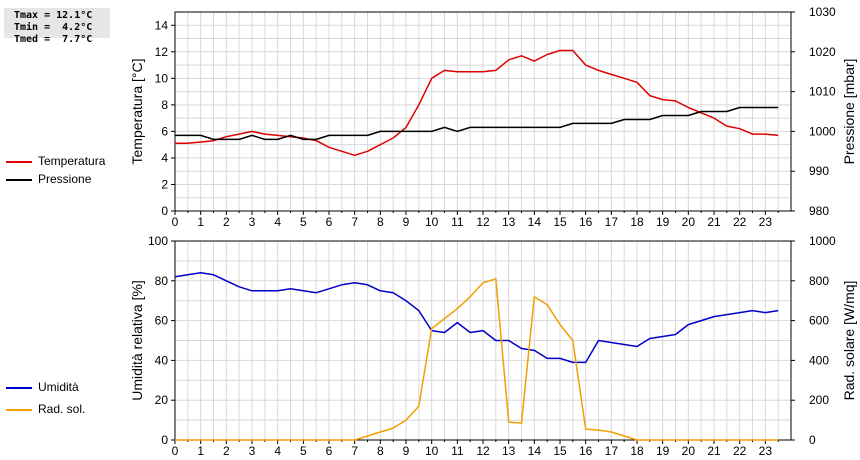  I want to click on legend-swatch-umidita, so click(19, 388).